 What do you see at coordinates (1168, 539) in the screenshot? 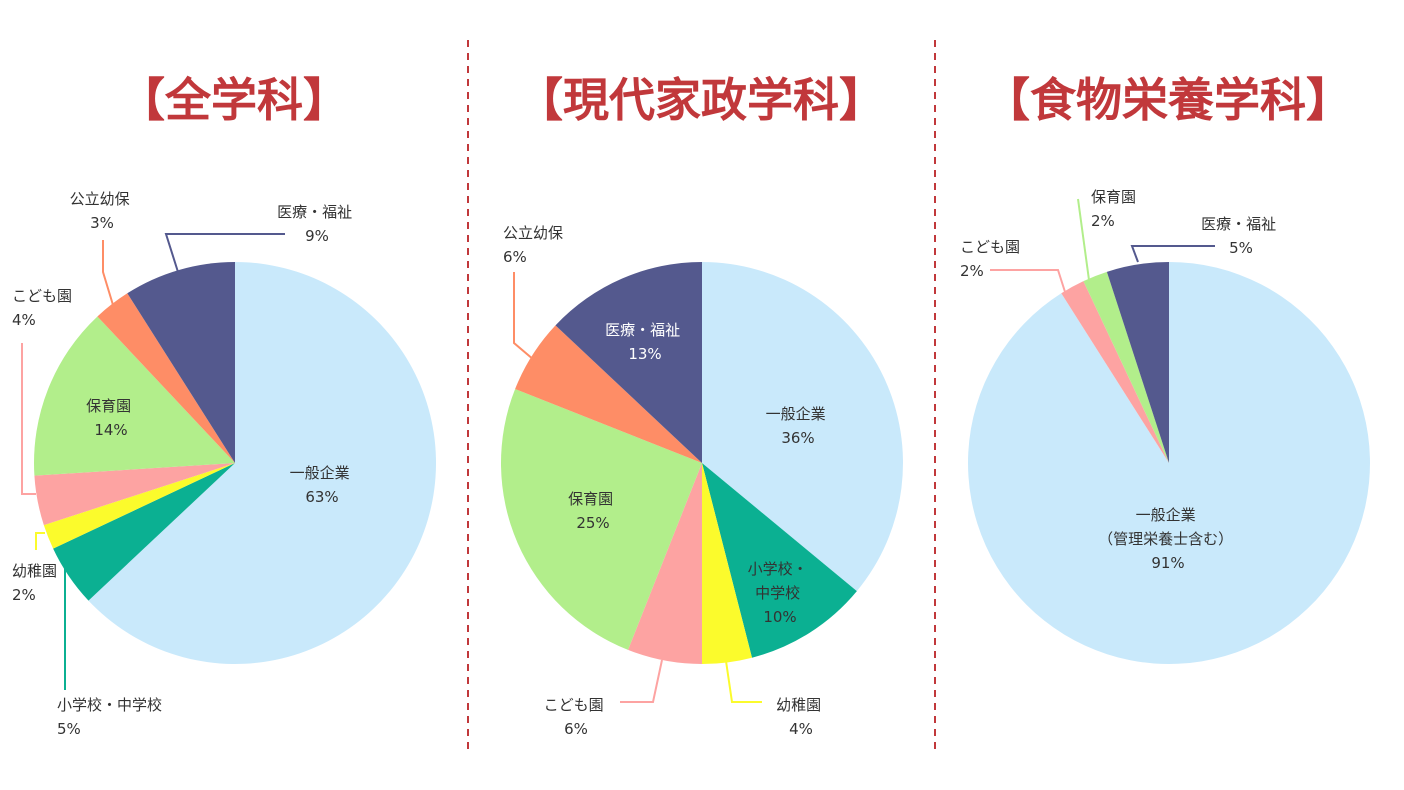
I see `slice-label: 一般企業 （管理栄養士含む） 91%` at bounding box center [1168, 539].